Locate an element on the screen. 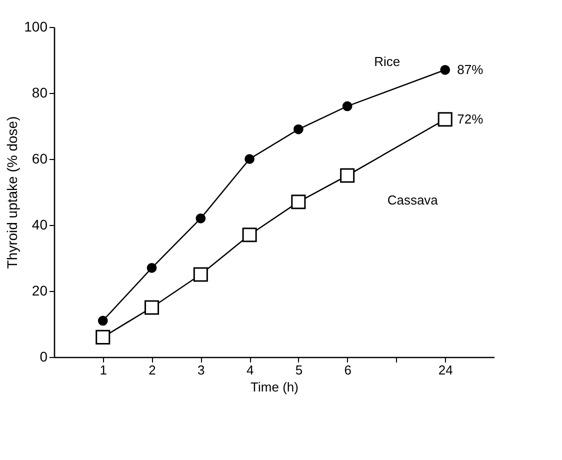 The width and height of the screenshot is (562, 460). x-axis-title: Time (h) is located at coordinates (274, 387).